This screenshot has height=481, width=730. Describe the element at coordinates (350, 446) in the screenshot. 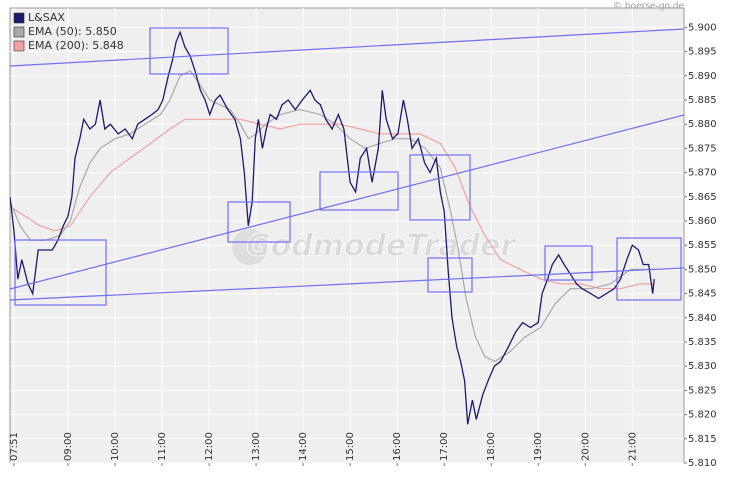

I see `x-tick-label: 15:00` at that location.